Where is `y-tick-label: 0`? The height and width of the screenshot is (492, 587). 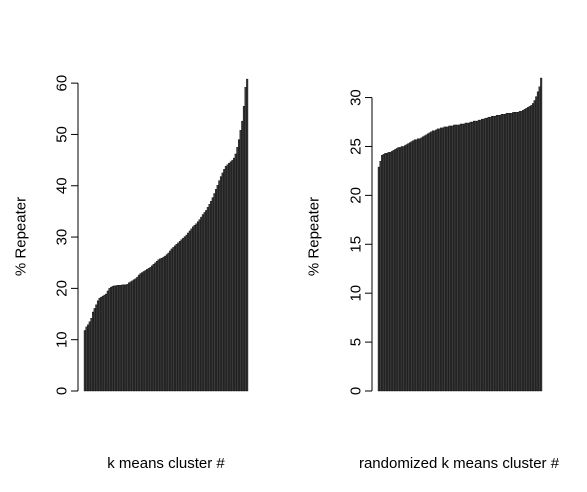 y-tick-label: 0 is located at coordinates (355, 391).